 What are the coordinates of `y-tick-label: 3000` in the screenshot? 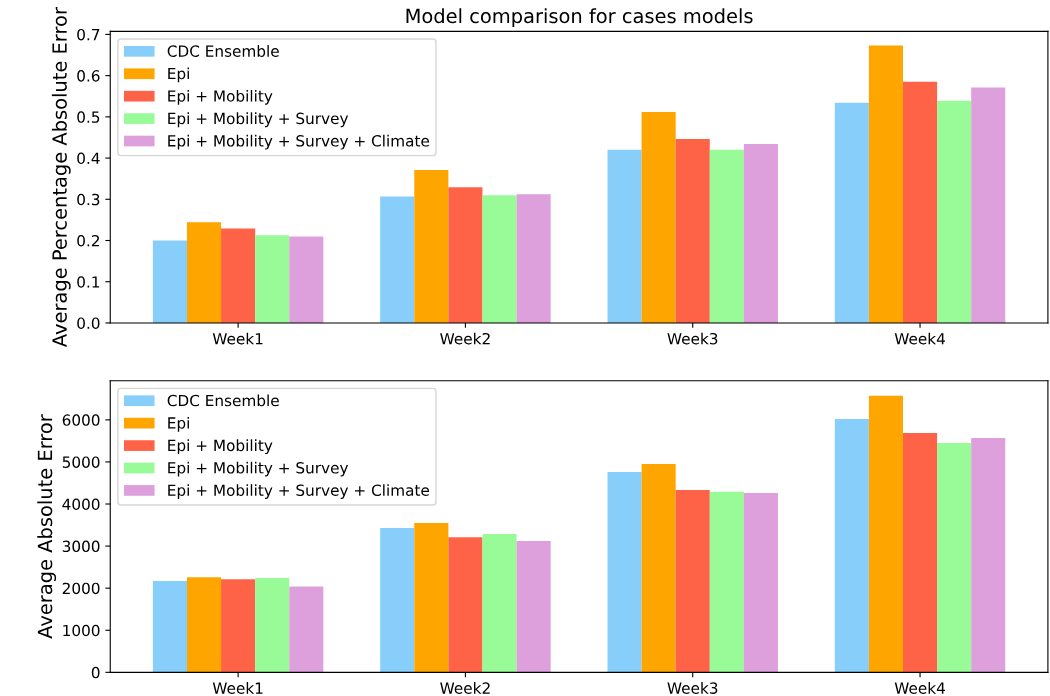 It's located at (81, 546).